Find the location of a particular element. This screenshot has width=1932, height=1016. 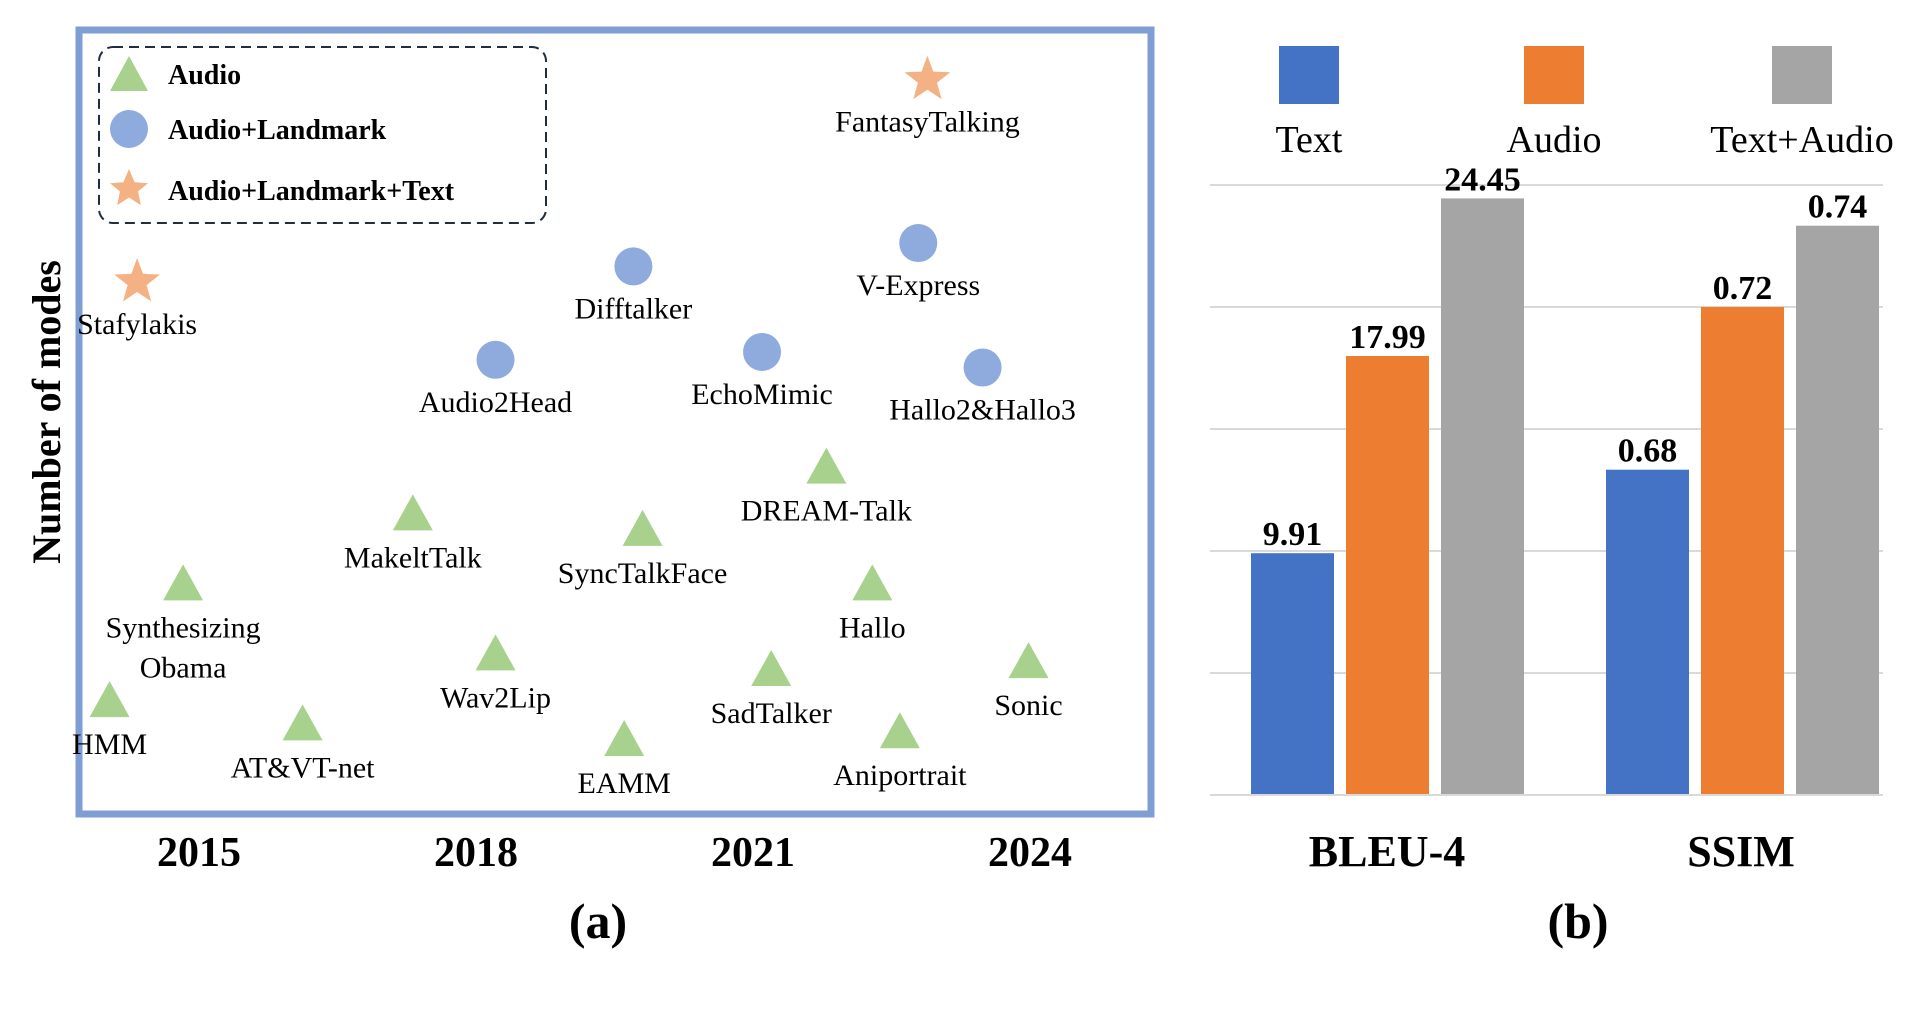

legend-a-box is located at coordinates (322, 135).